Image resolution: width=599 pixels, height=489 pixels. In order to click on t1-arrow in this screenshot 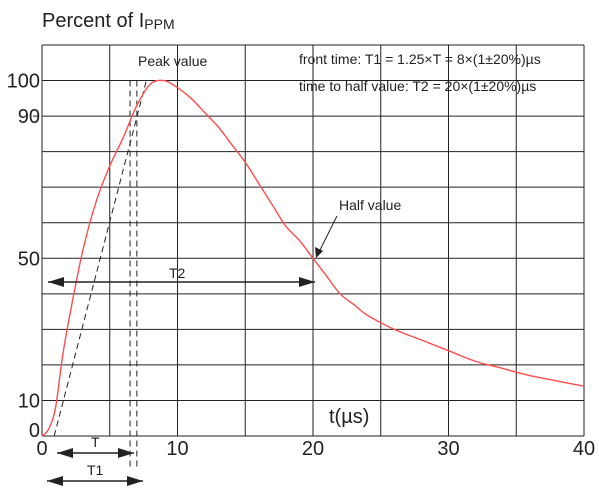, I will do `click(95, 481)`.